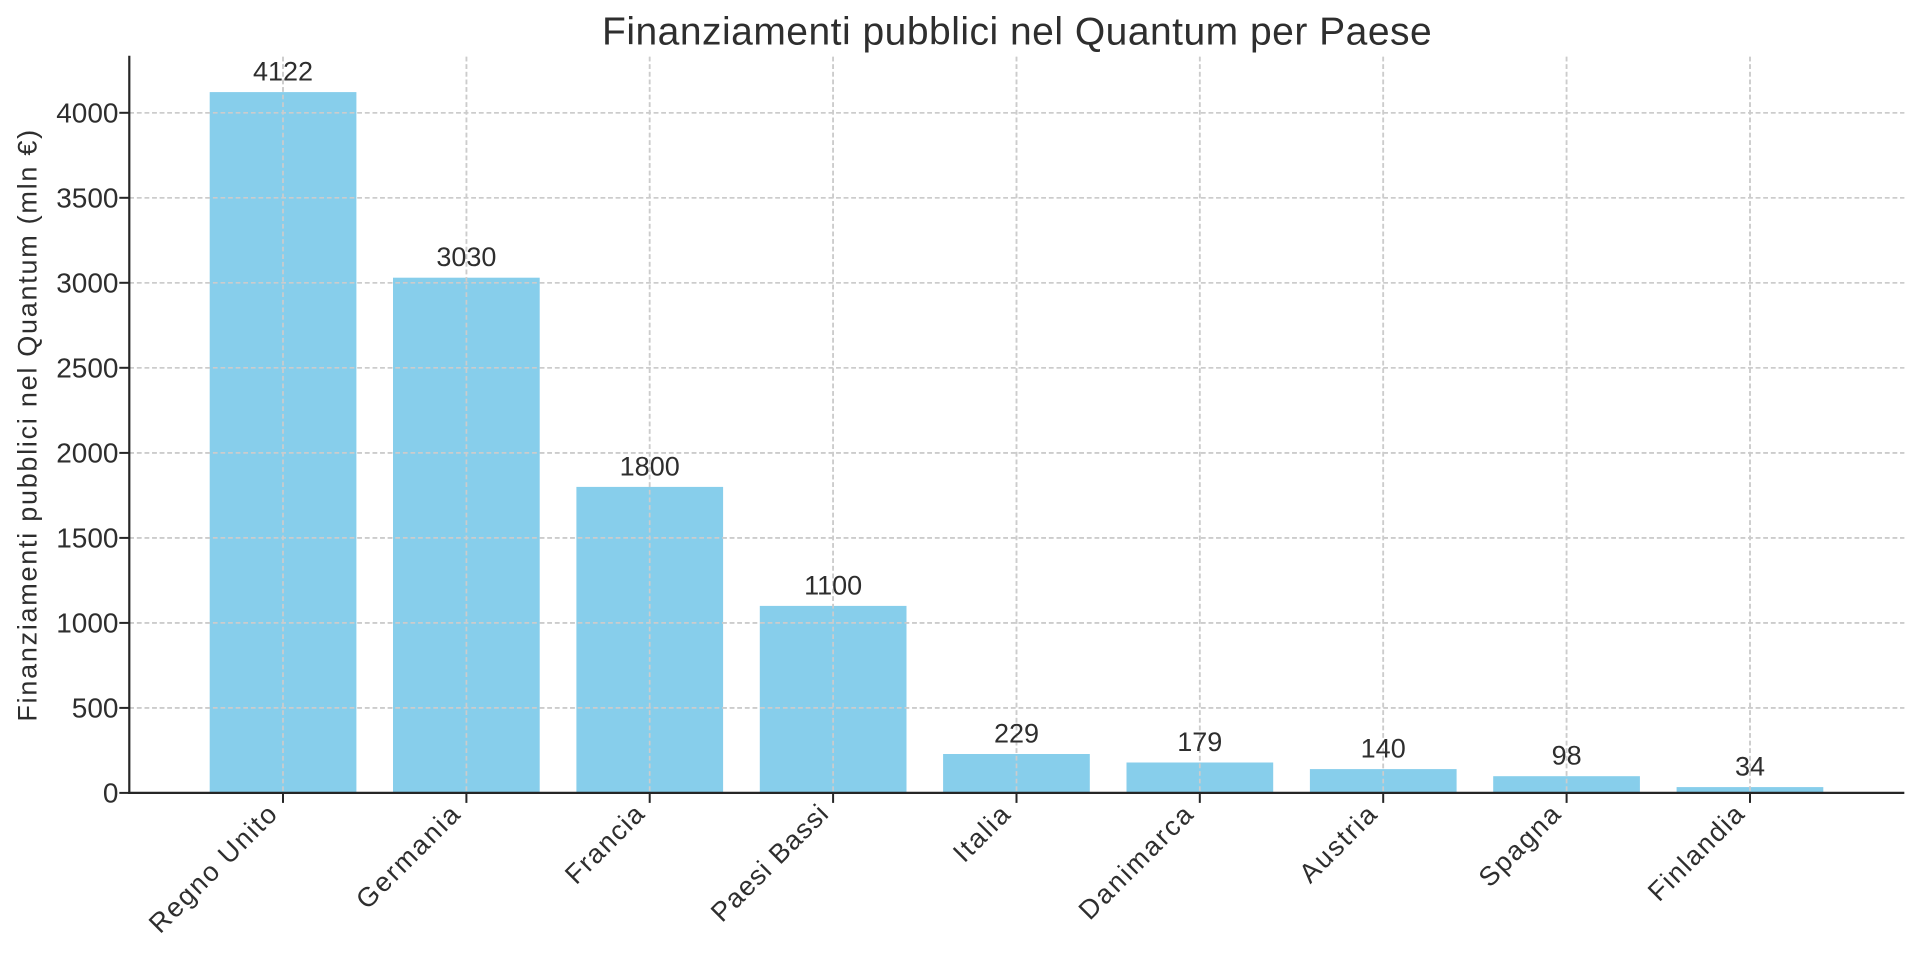  I want to click on svg-text: 1500, so click(87, 538).